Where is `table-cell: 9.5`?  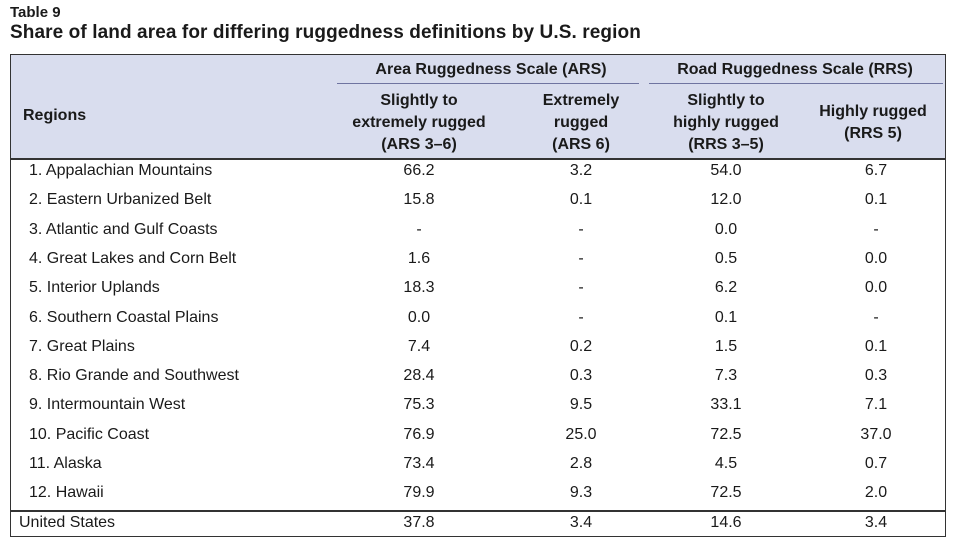 table-cell: 9.5 is located at coordinates (581, 405).